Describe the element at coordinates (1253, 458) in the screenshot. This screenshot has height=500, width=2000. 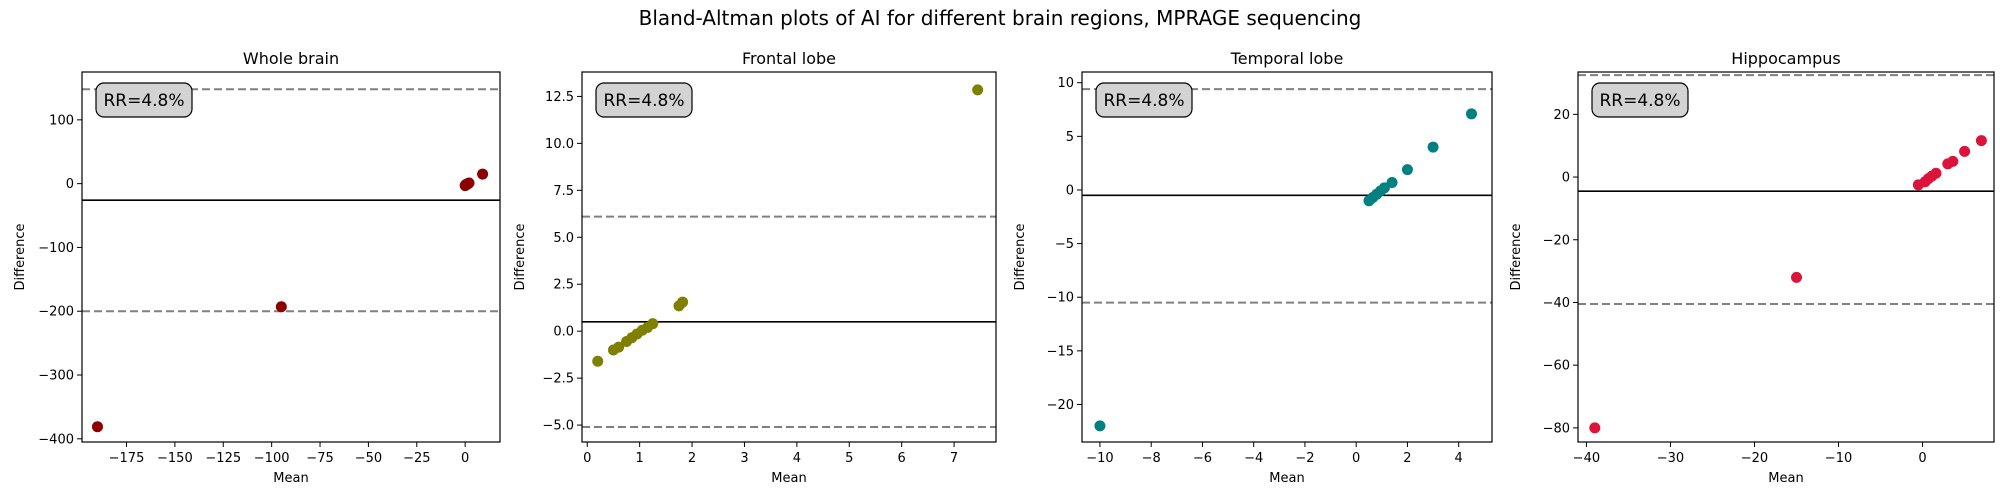
I see `x-tick-label: −4` at that location.